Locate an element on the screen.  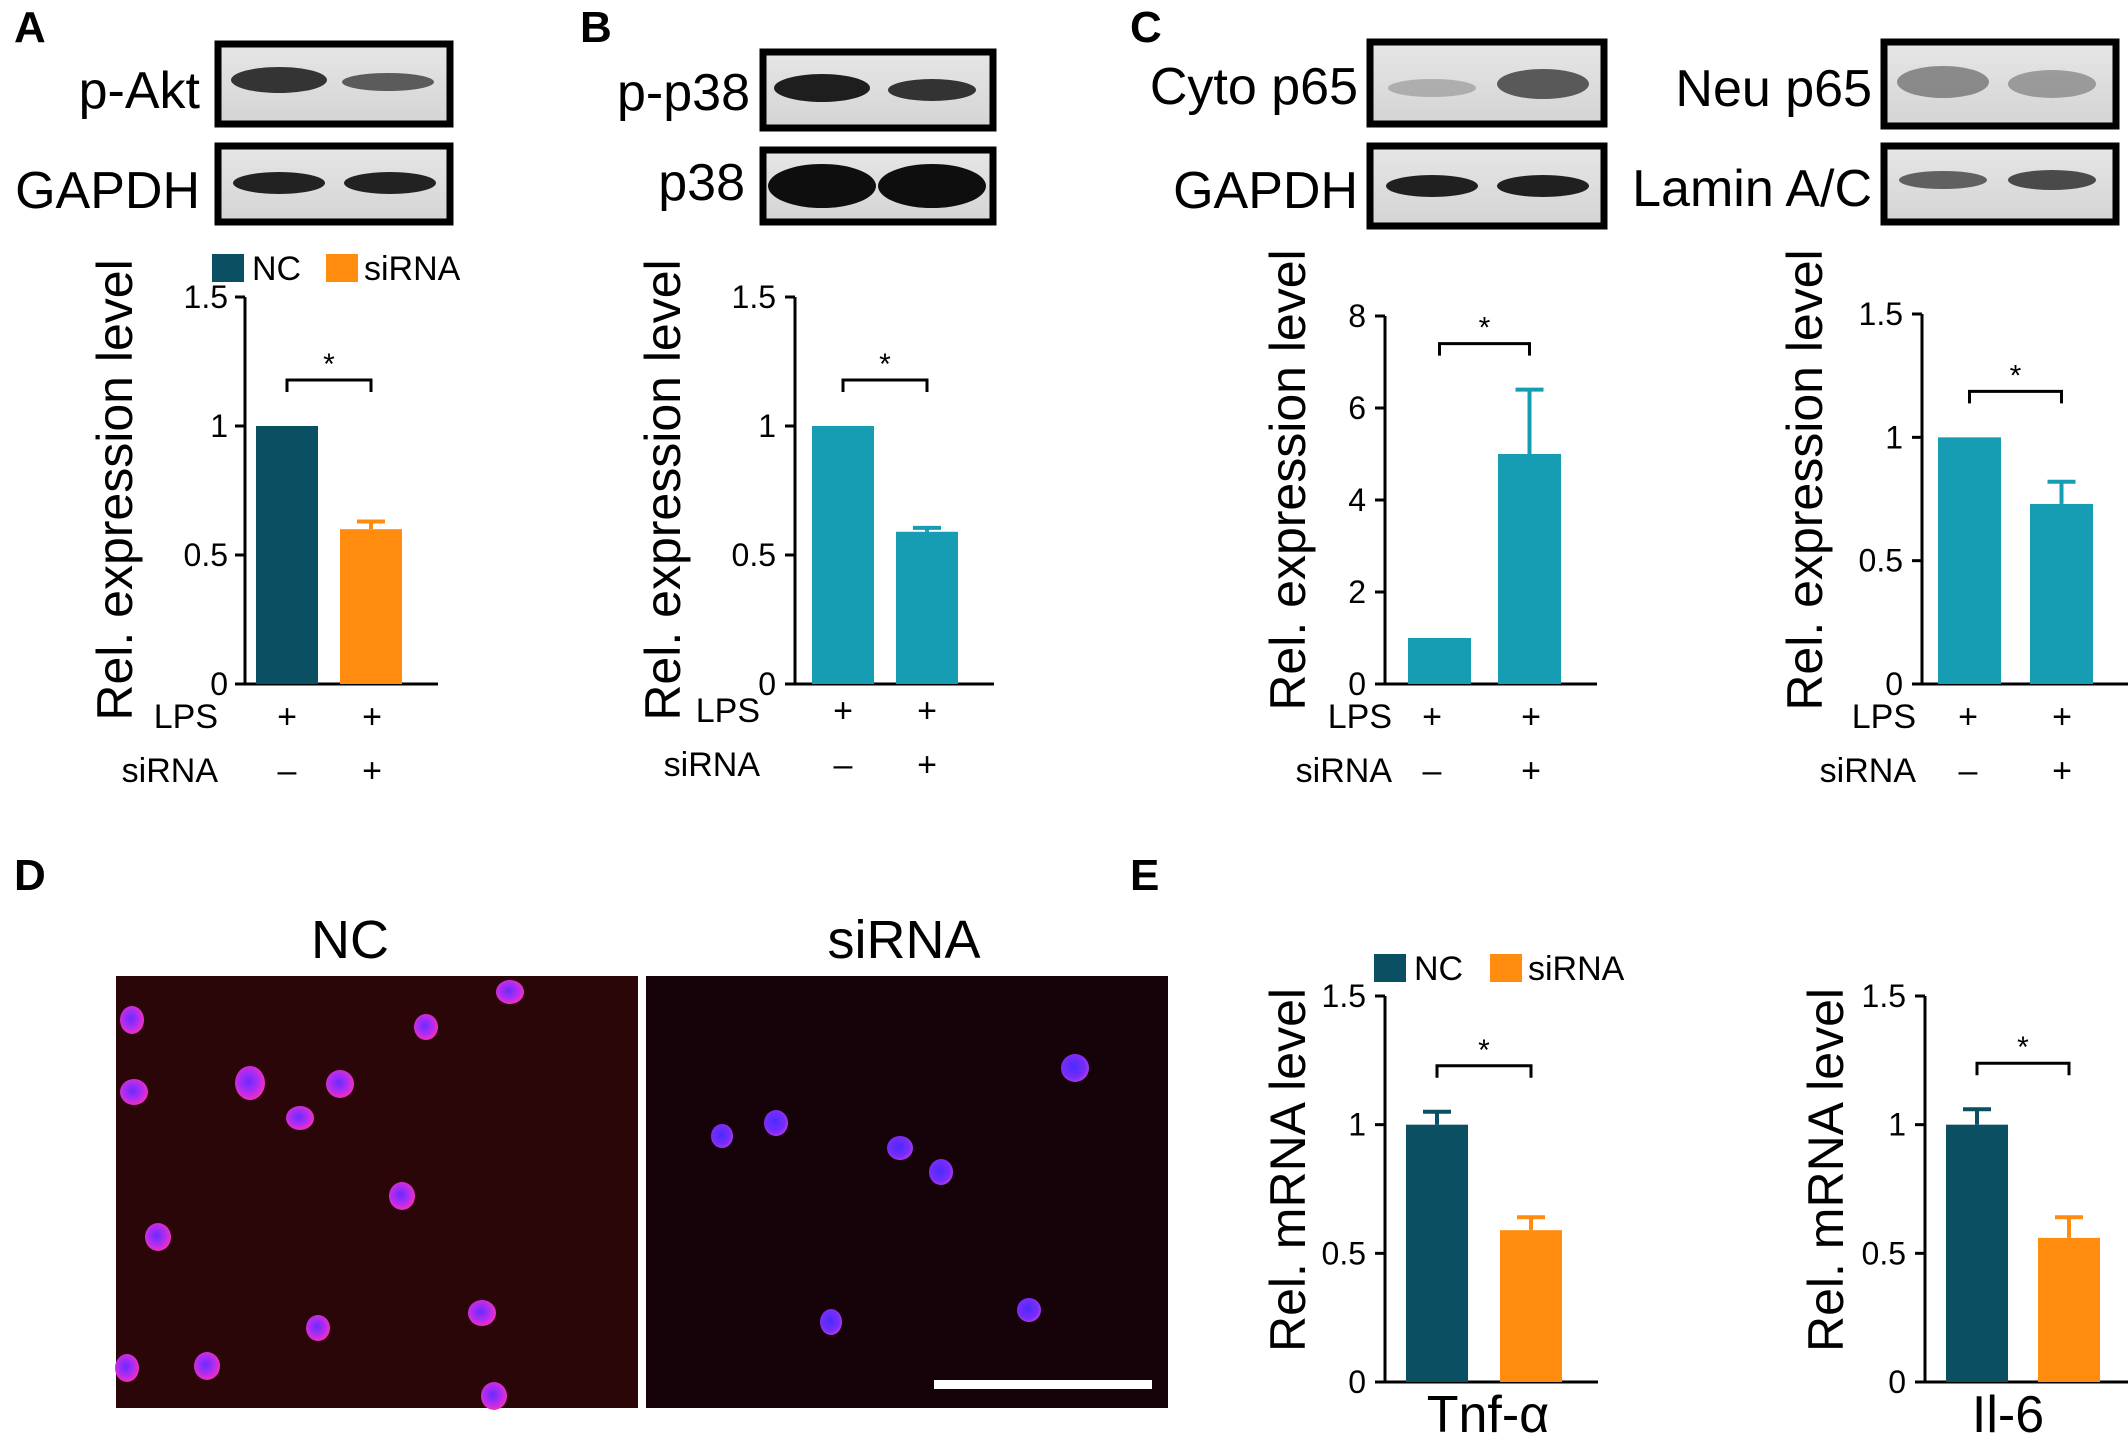
bar-chart-c-cyto: 0 2 4 6 8 Rel. expression level * LPS siRNA + + – + is located at coordinates (1428, 519).